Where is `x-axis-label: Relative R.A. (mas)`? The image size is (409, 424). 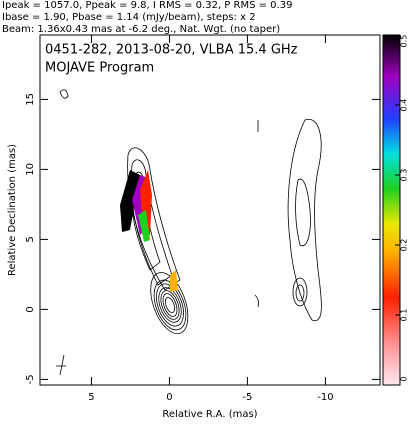
x-axis-label: Relative R.A. (mas) is located at coordinates (209, 414).